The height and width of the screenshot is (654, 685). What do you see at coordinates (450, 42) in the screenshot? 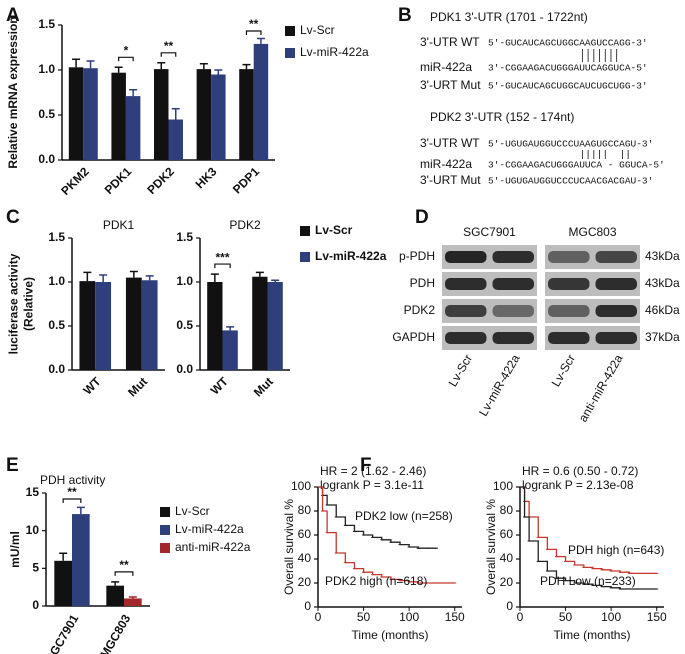
I see `sequence-label: 3'-UTR WT` at bounding box center [450, 42].